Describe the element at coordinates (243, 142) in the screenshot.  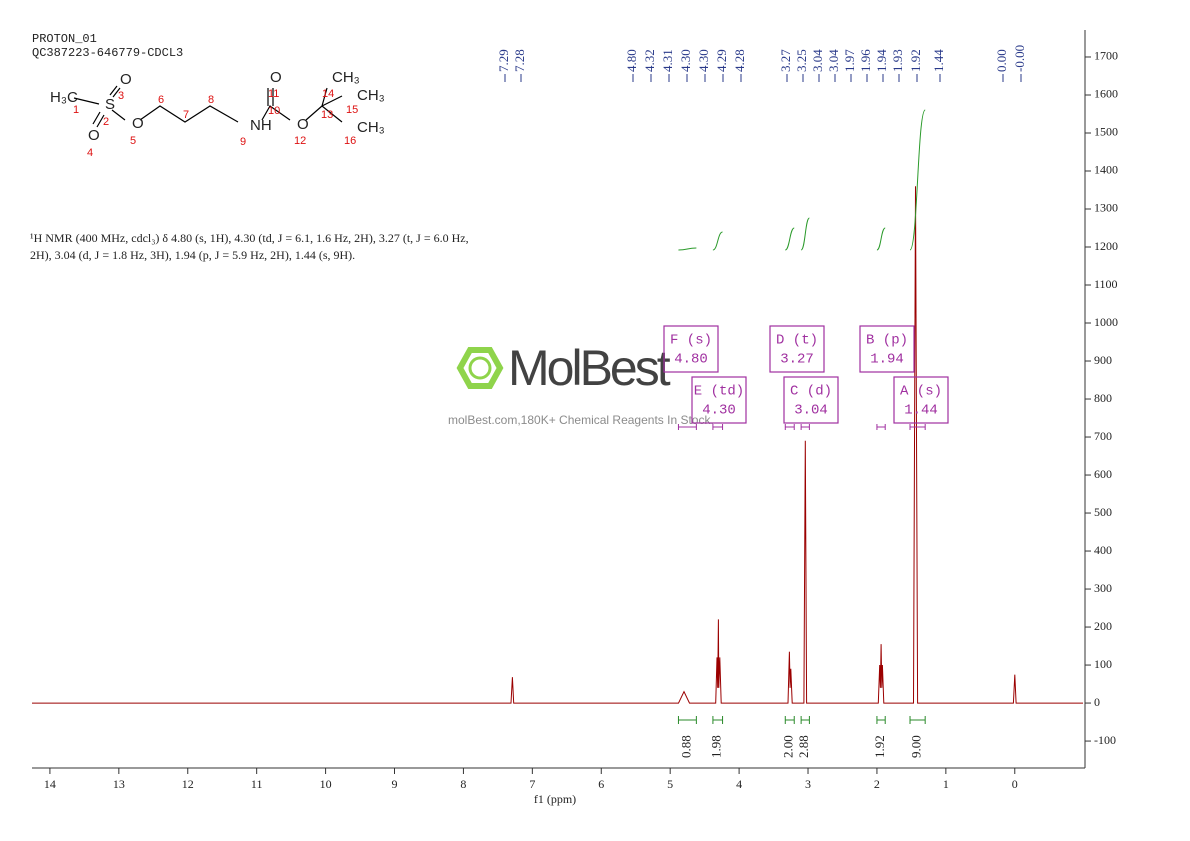
I see `atom-number: 9` at that location.